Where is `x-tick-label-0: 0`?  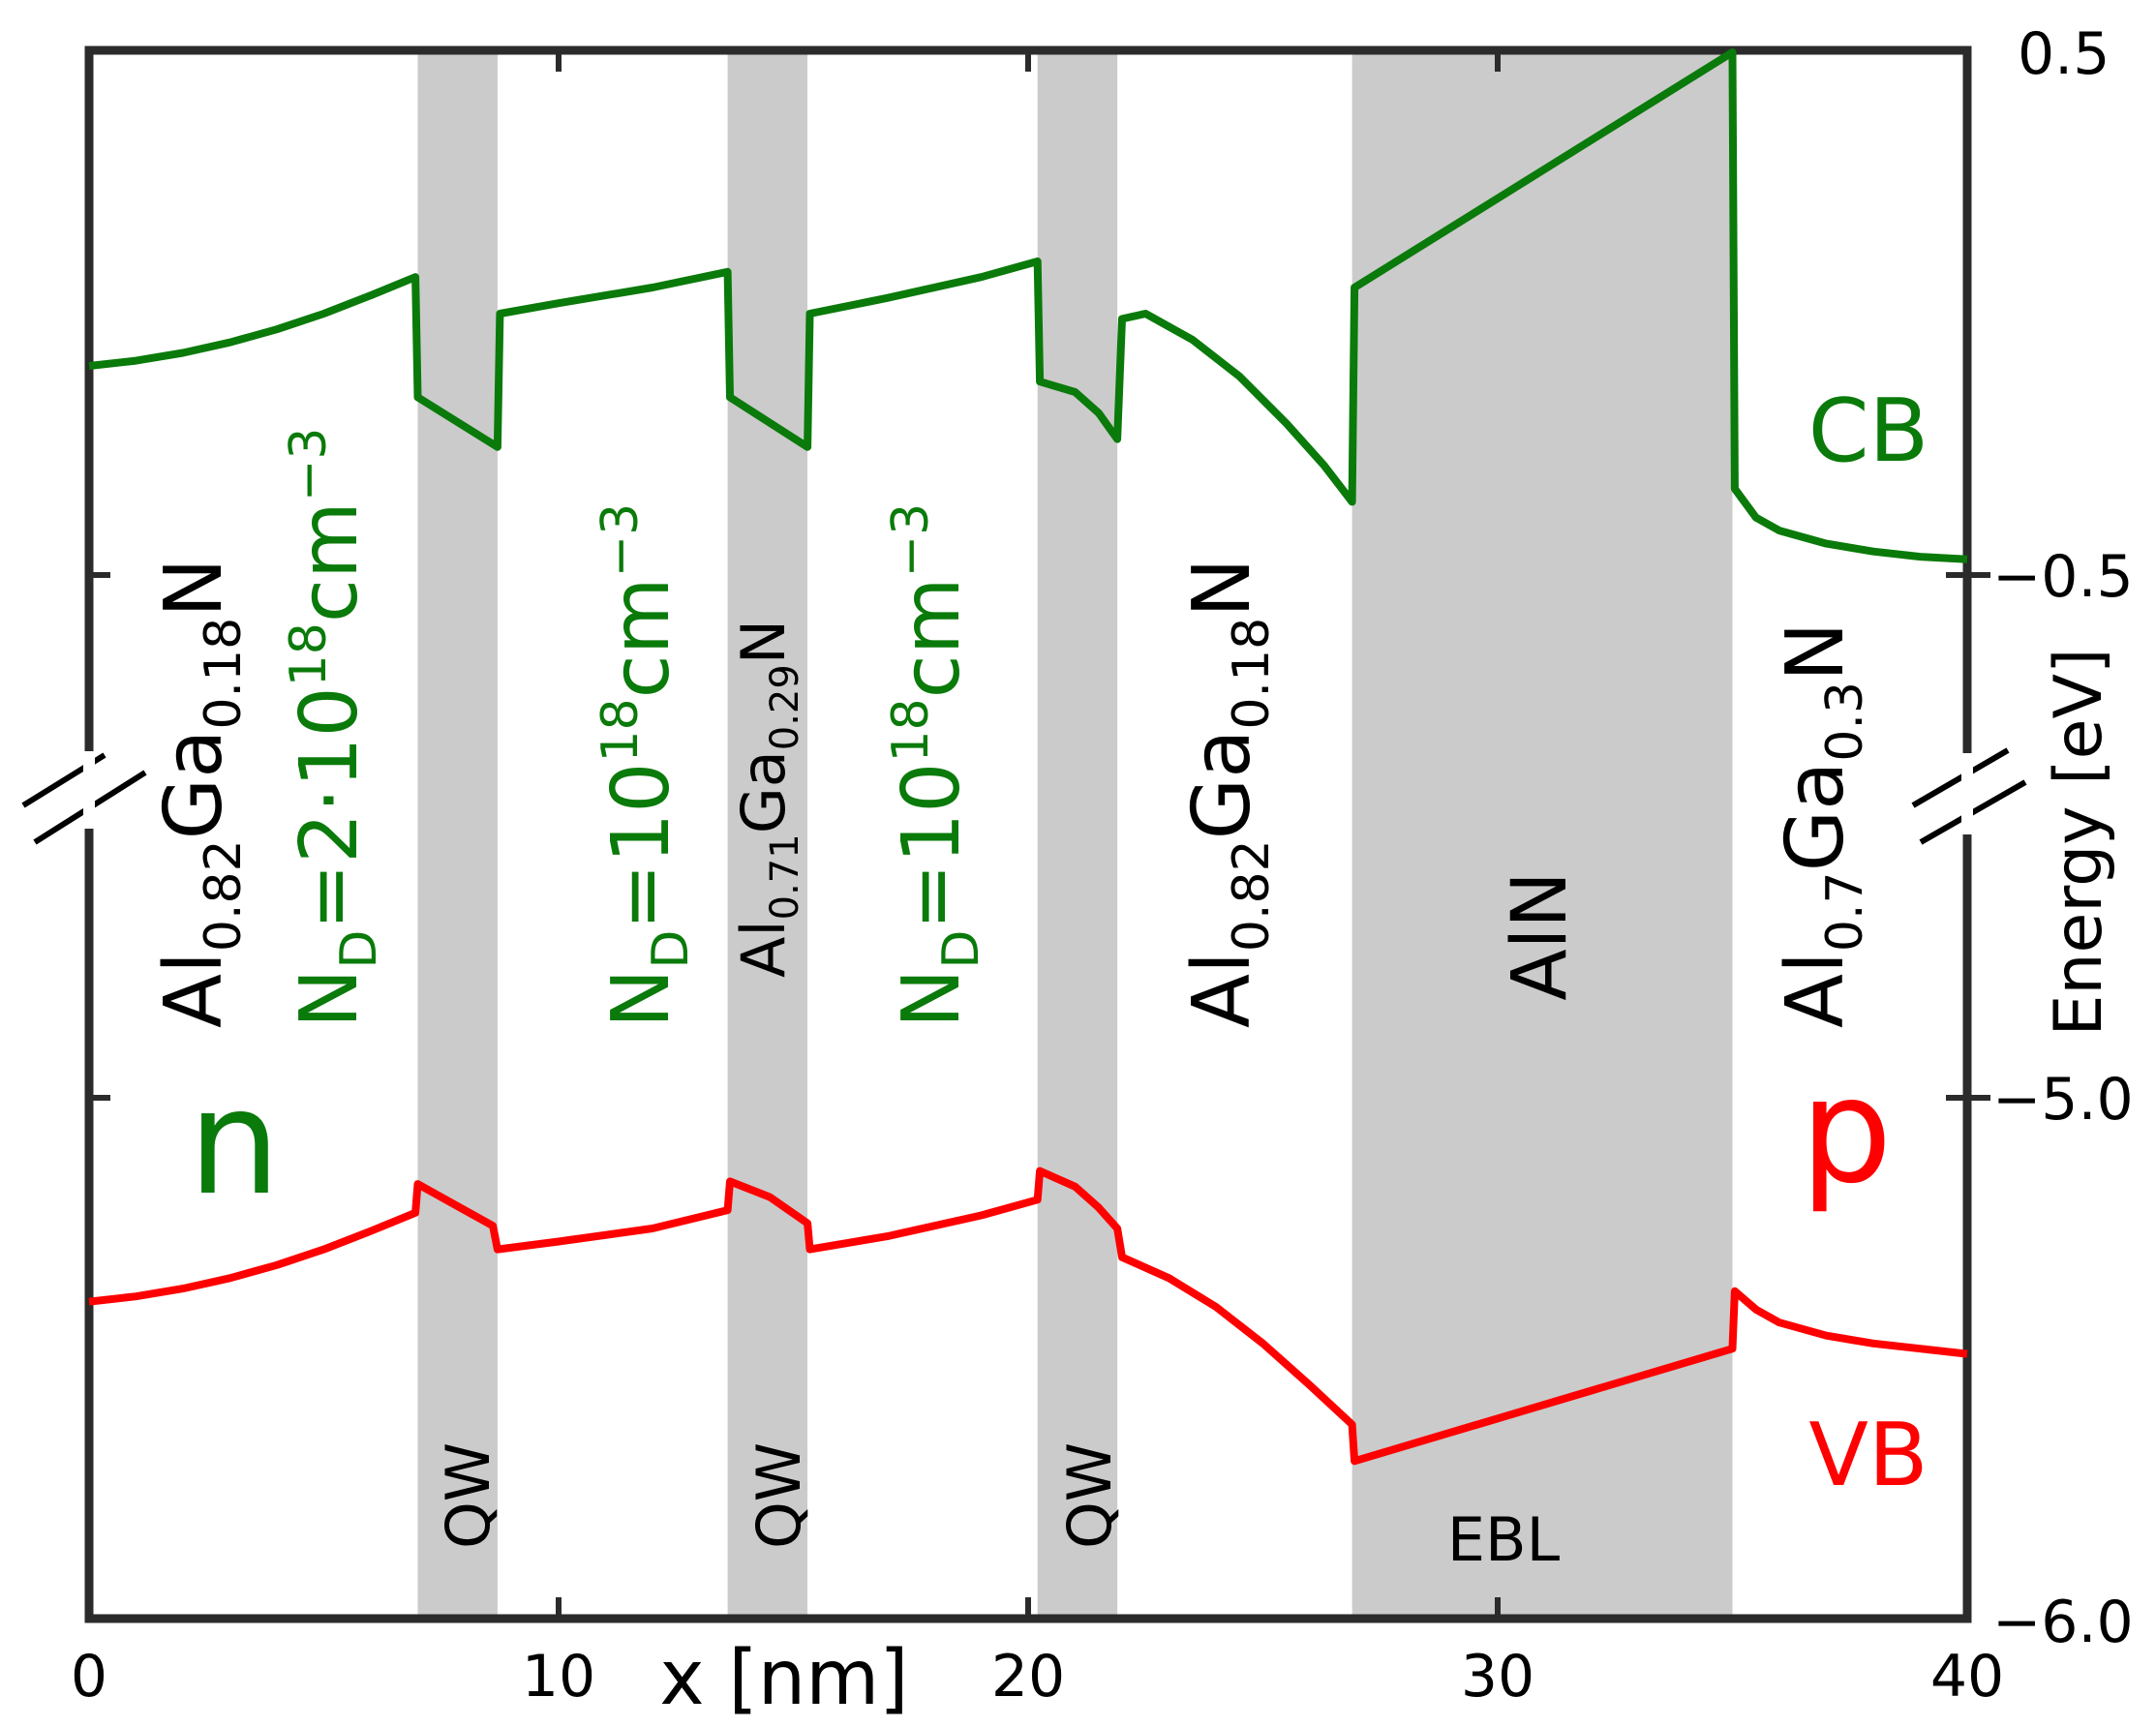
x-tick-label-0: 0 is located at coordinates (89, 1677).